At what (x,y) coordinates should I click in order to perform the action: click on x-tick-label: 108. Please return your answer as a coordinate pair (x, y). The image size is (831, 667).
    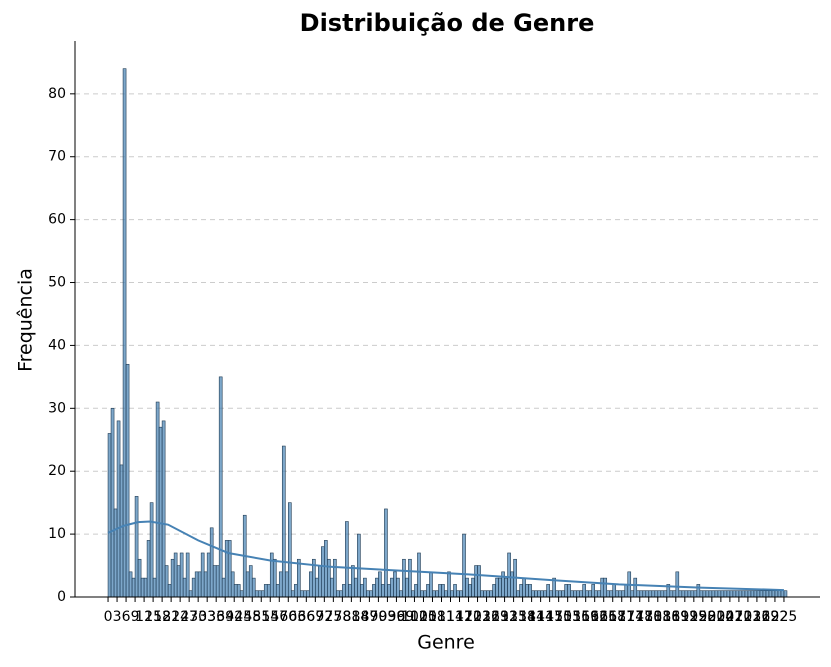
    Looking at the image, I should click on (432, 617).